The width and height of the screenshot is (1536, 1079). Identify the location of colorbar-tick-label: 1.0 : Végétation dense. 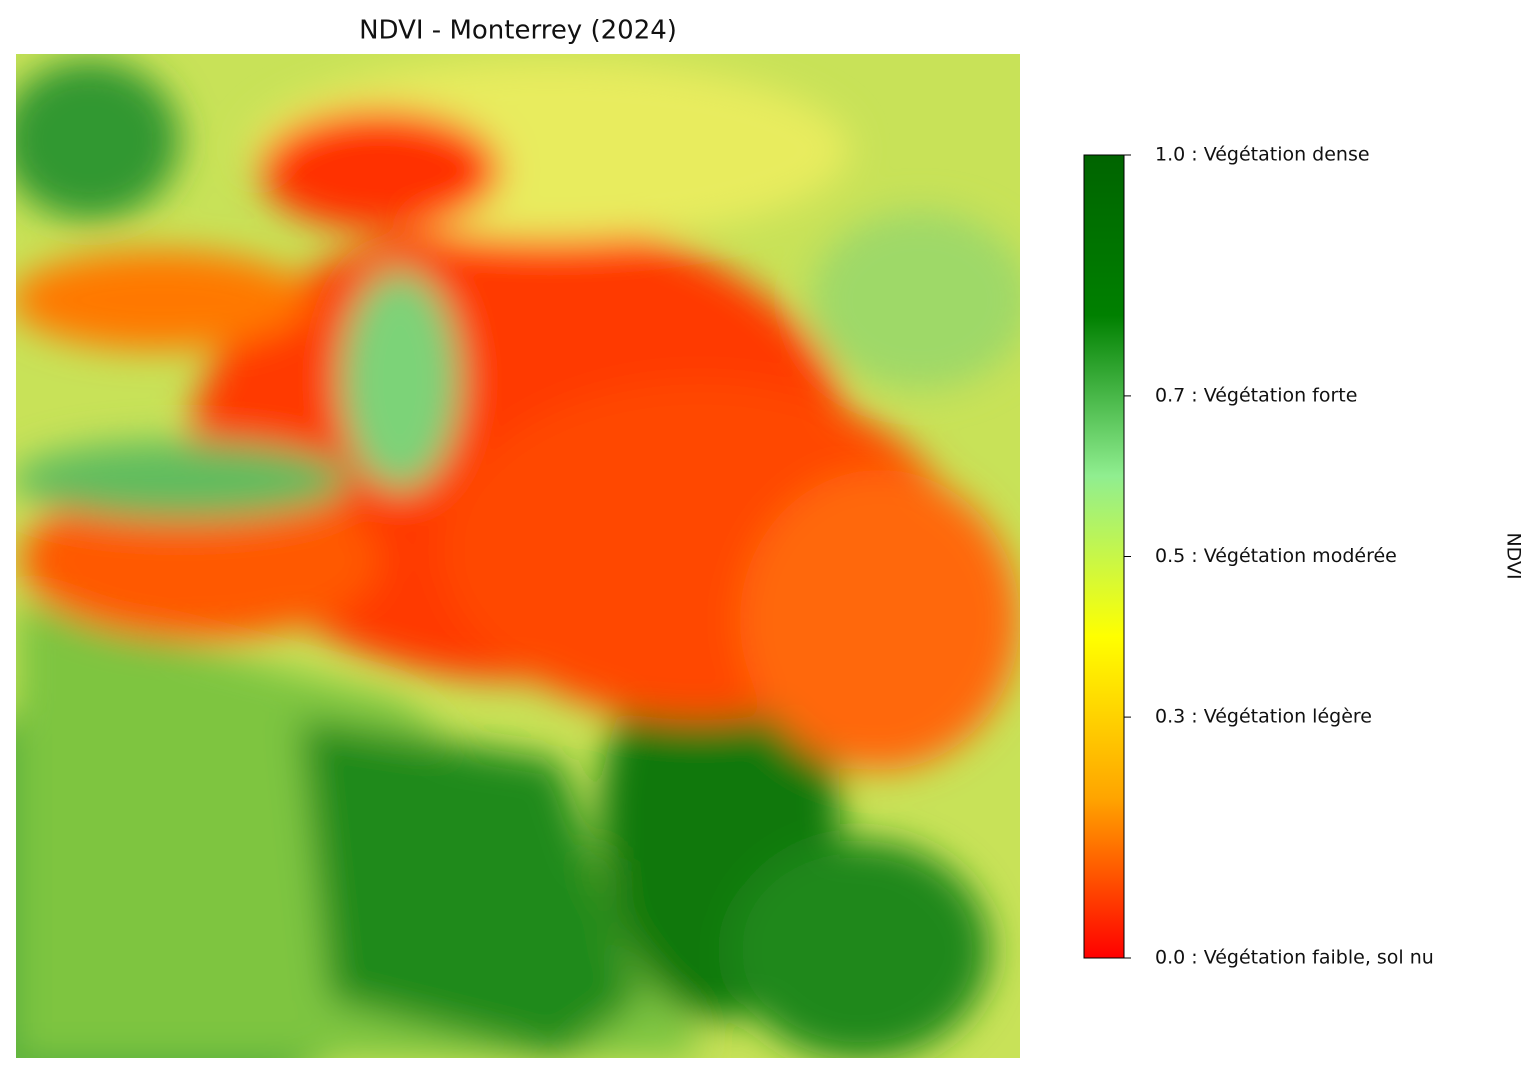
(1262, 155).